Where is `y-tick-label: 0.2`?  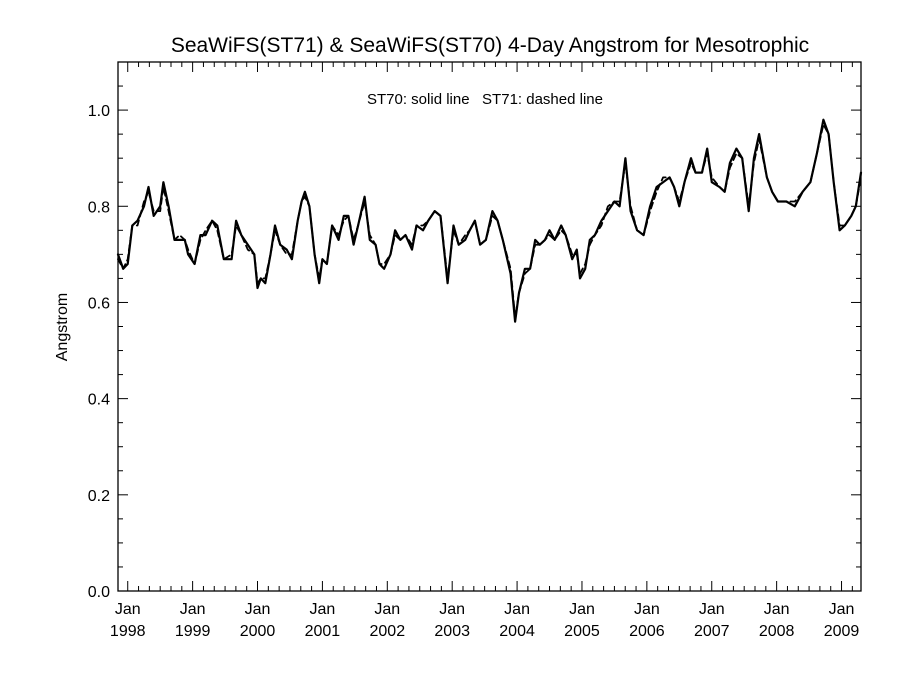 y-tick-label: 0.2 is located at coordinates (99, 496).